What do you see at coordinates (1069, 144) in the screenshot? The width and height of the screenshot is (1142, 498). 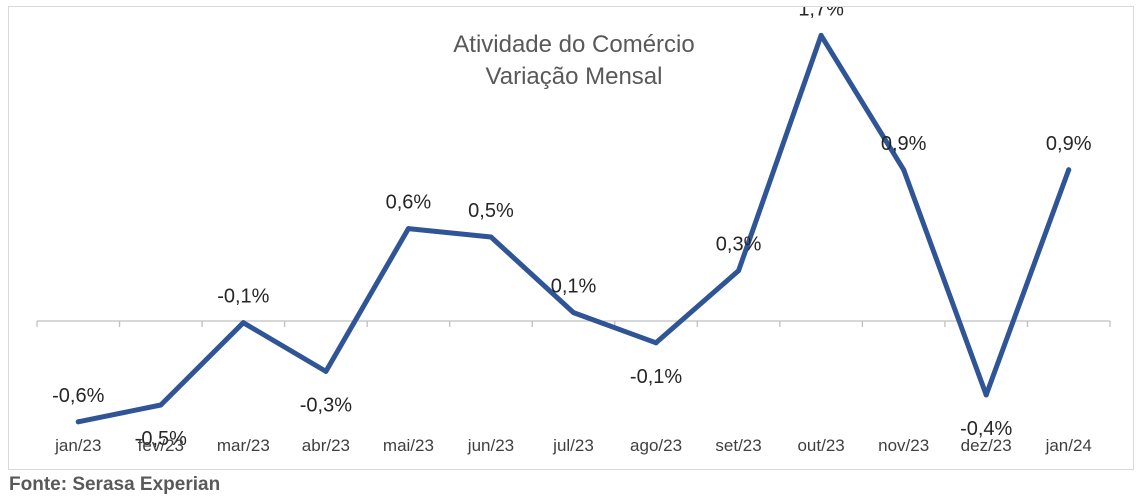 I see `data-label-jan-24: 0,9%` at bounding box center [1069, 144].